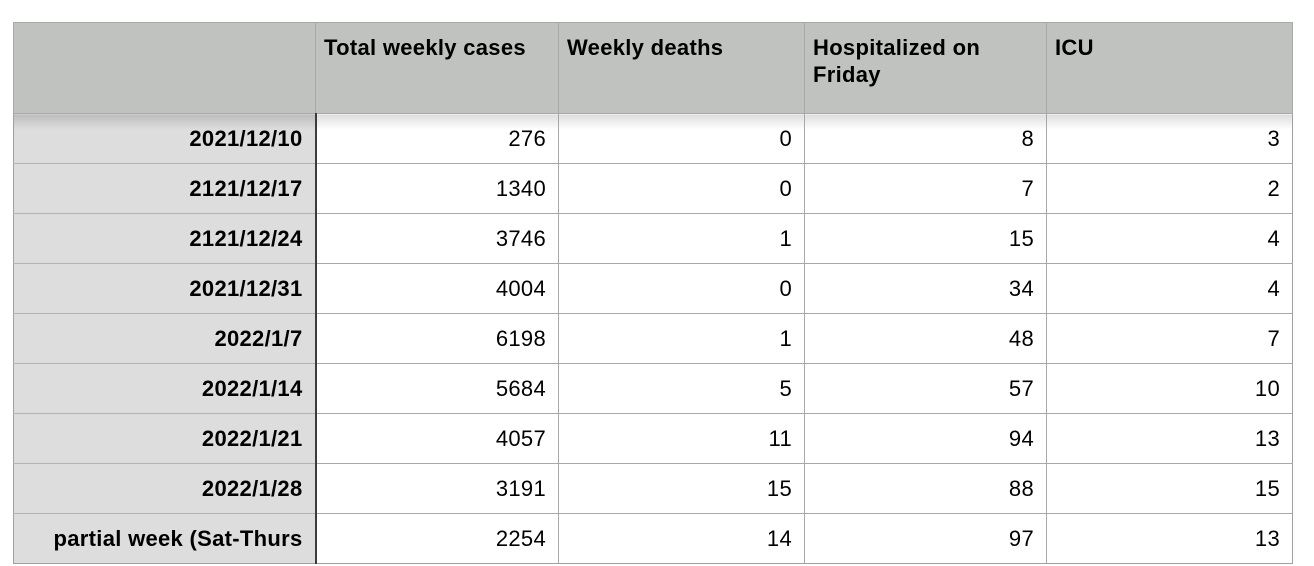  Describe the element at coordinates (437, 388) in the screenshot. I see `data-cell: 5684` at that location.